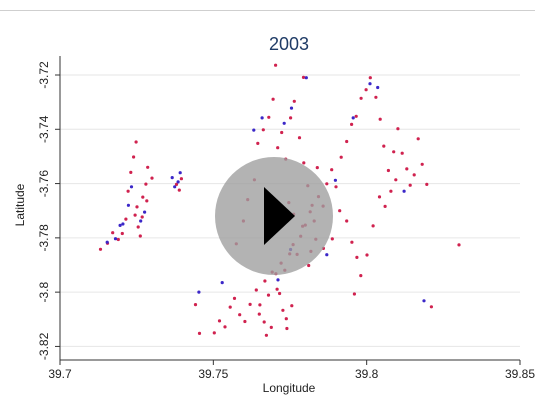 The height and width of the screenshot is (395, 535). I want to click on y-tick-label: -3.76, so click(44, 184).